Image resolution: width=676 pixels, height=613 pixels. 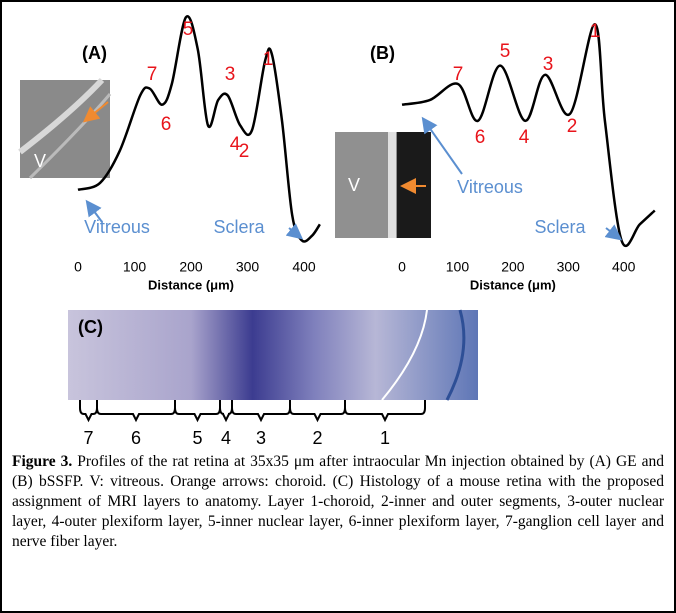 What do you see at coordinates (42, 461) in the screenshot?
I see `caption-title: Figure 3.` at bounding box center [42, 461].